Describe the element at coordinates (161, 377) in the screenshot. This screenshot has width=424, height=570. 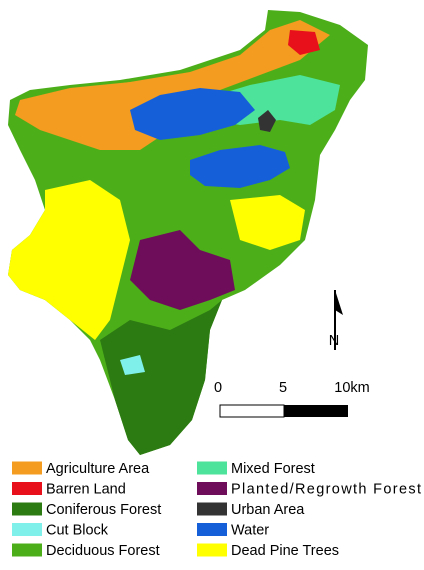
I see `coniferous-patch` at that location.